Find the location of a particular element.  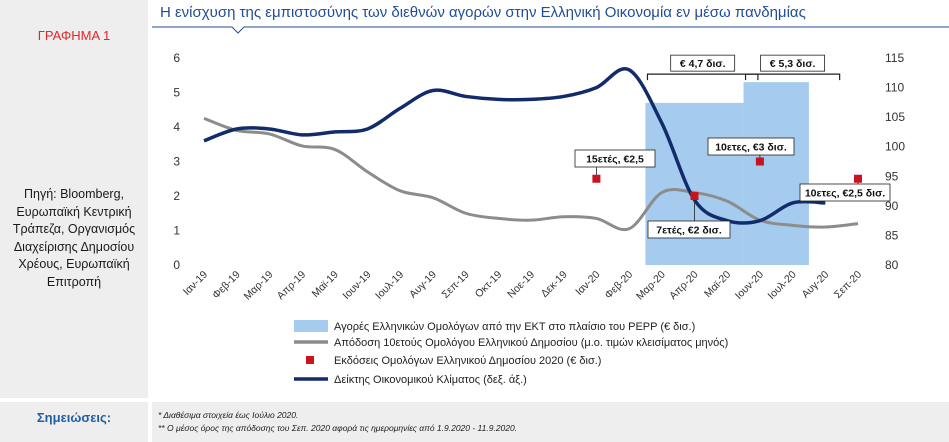

figure-label: ΓΡΑΦΗΜΑ 1 is located at coordinates (74, 35).